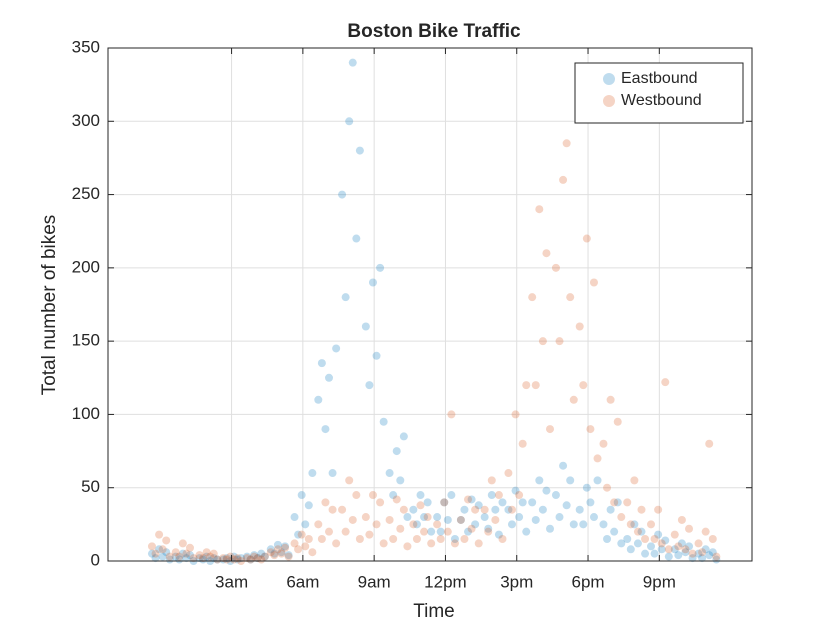 The width and height of the screenshot is (840, 630). I want to click on x-tick-label: 3pm, so click(516, 581).